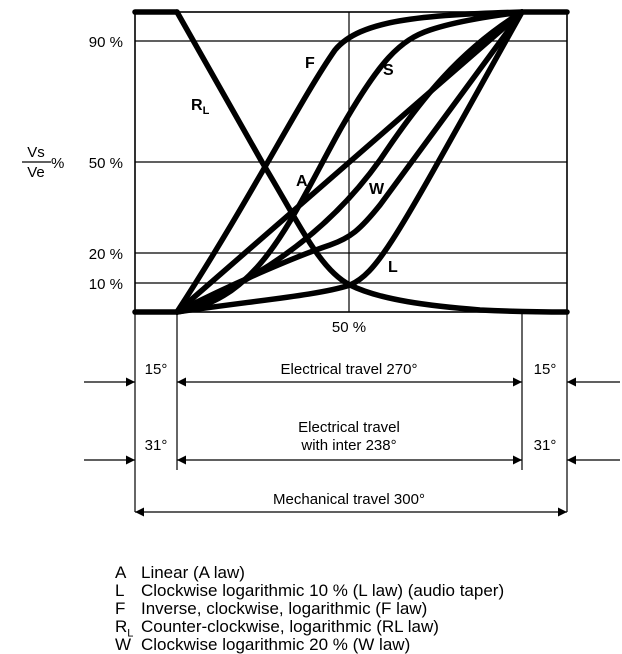 The image size is (622, 654). I want to click on curve-label-L: L, so click(393, 267).